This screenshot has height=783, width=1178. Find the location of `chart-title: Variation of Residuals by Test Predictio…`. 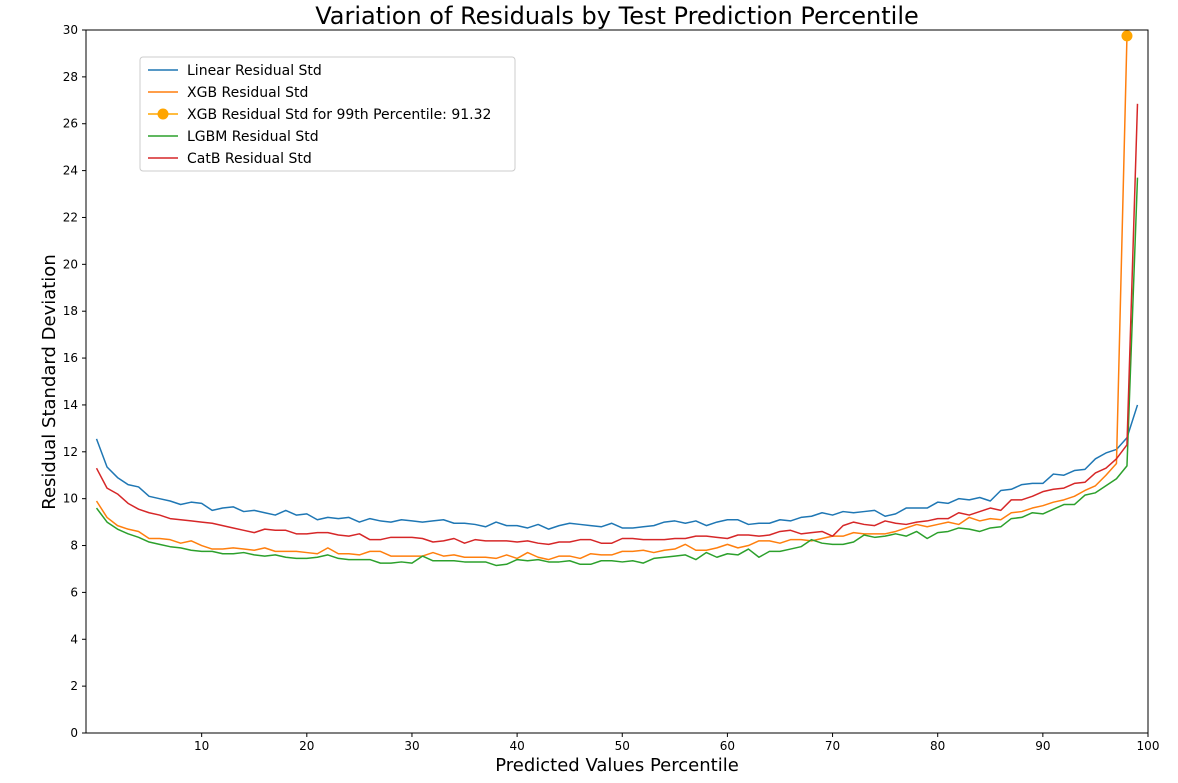

chart-title: Variation of Residuals by Test Predictio… is located at coordinates (617, 16).